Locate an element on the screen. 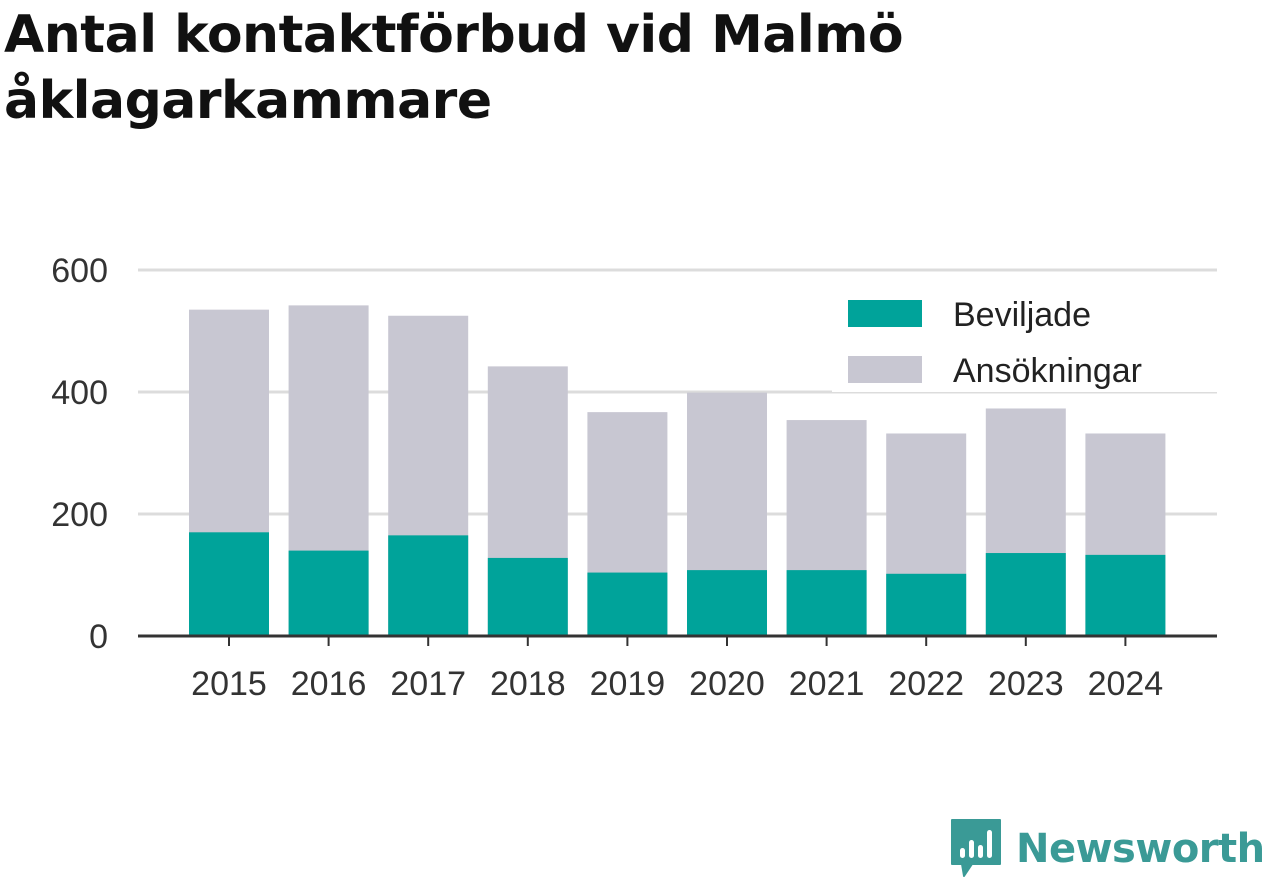  y-axis-tick-labels: 0 200 400 600 is located at coordinates (79, 454).